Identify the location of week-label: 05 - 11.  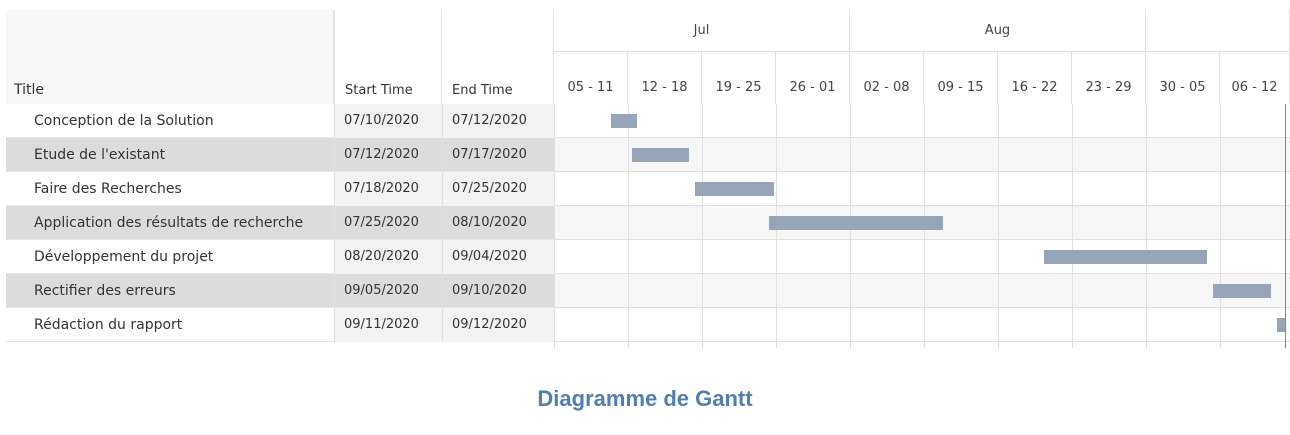
(591, 78).